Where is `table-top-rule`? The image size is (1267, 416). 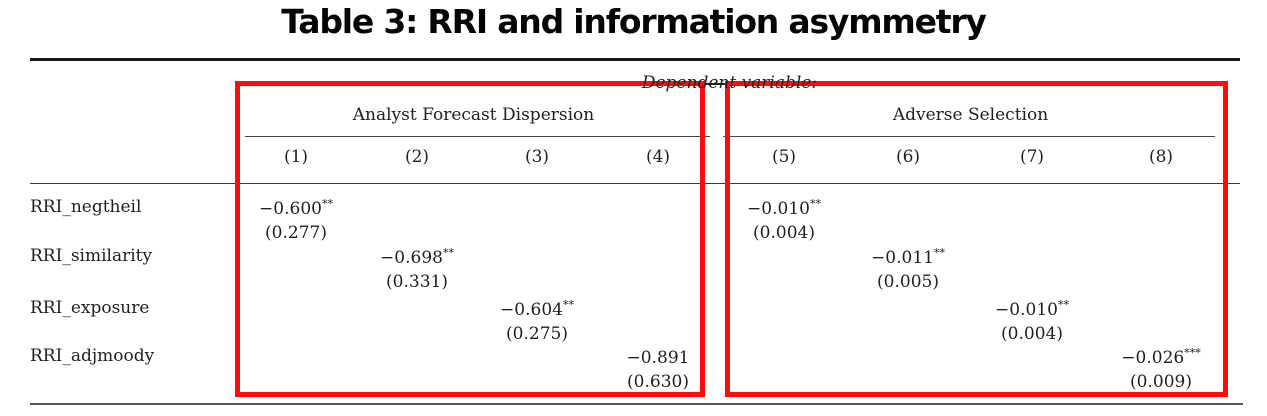
table-top-rule is located at coordinates (635, 59).